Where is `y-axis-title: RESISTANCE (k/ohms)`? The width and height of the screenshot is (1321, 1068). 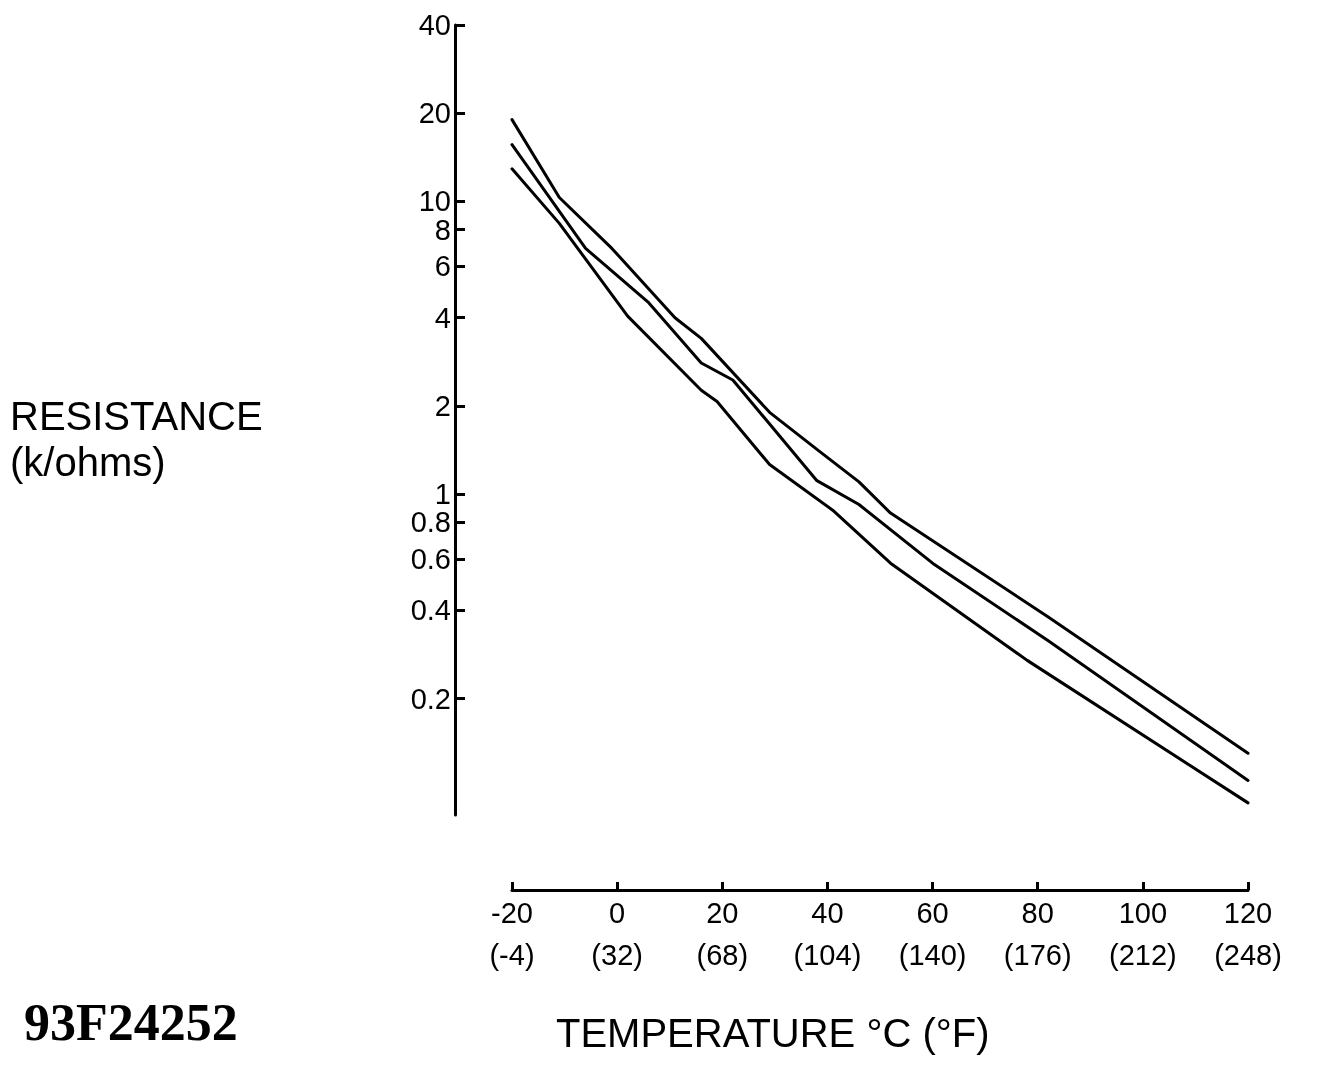
y-axis-title: RESISTANCE (k/ohms) is located at coordinates (136, 439).